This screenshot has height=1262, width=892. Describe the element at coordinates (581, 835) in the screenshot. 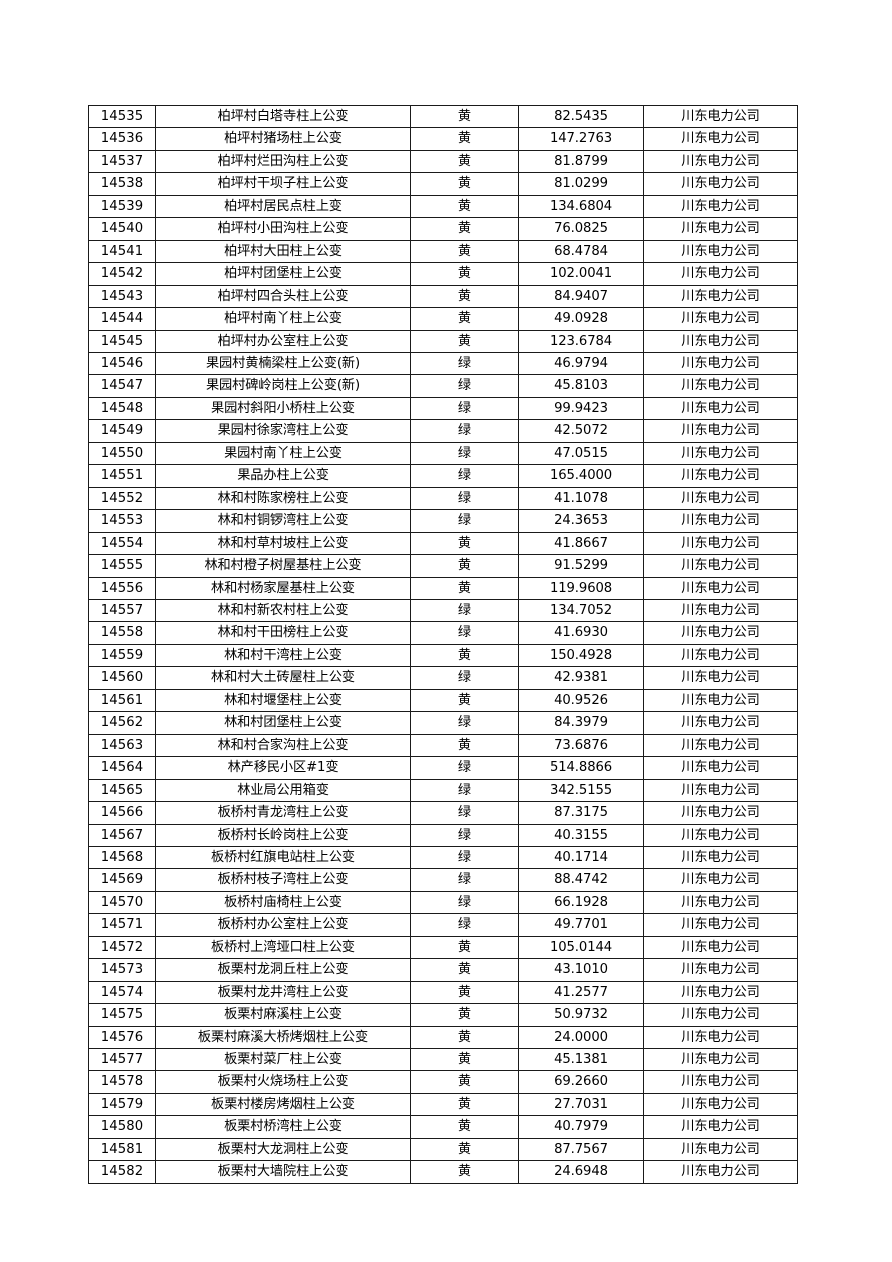

I see `cell-value: 40.3155` at that location.